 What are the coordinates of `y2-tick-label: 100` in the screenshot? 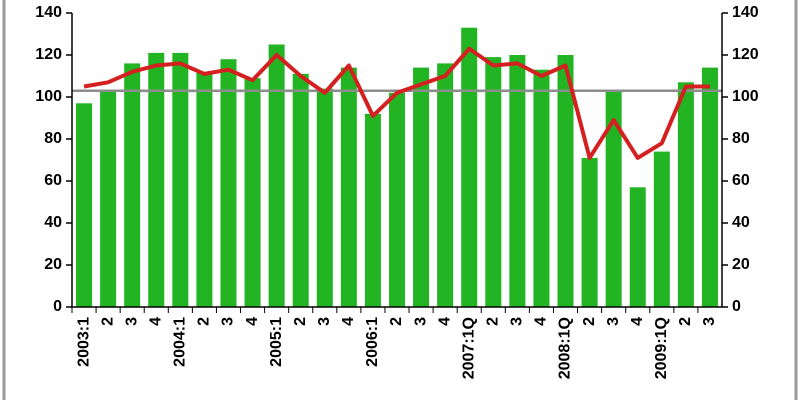 It's located at (745, 96).